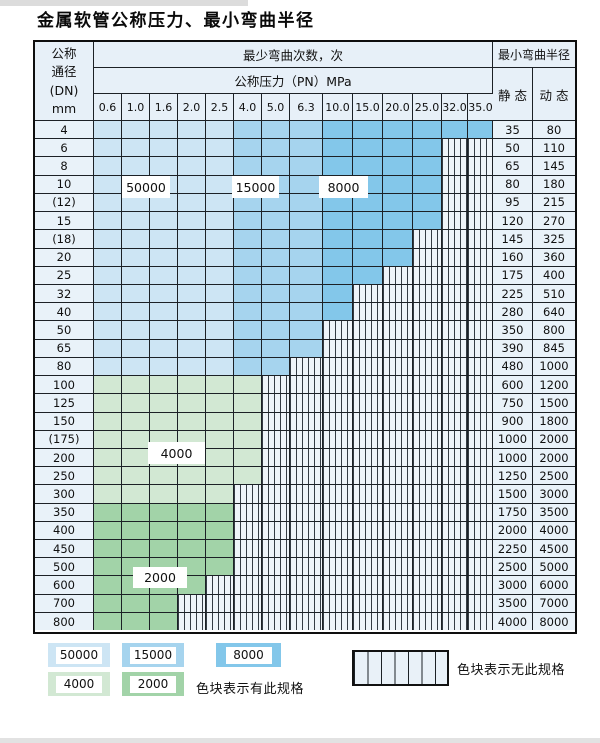 The image size is (600, 743). Describe the element at coordinates (64, 81) in the screenshot. I see `dn-column-header: 公称 通径 (DN) mm` at that location.